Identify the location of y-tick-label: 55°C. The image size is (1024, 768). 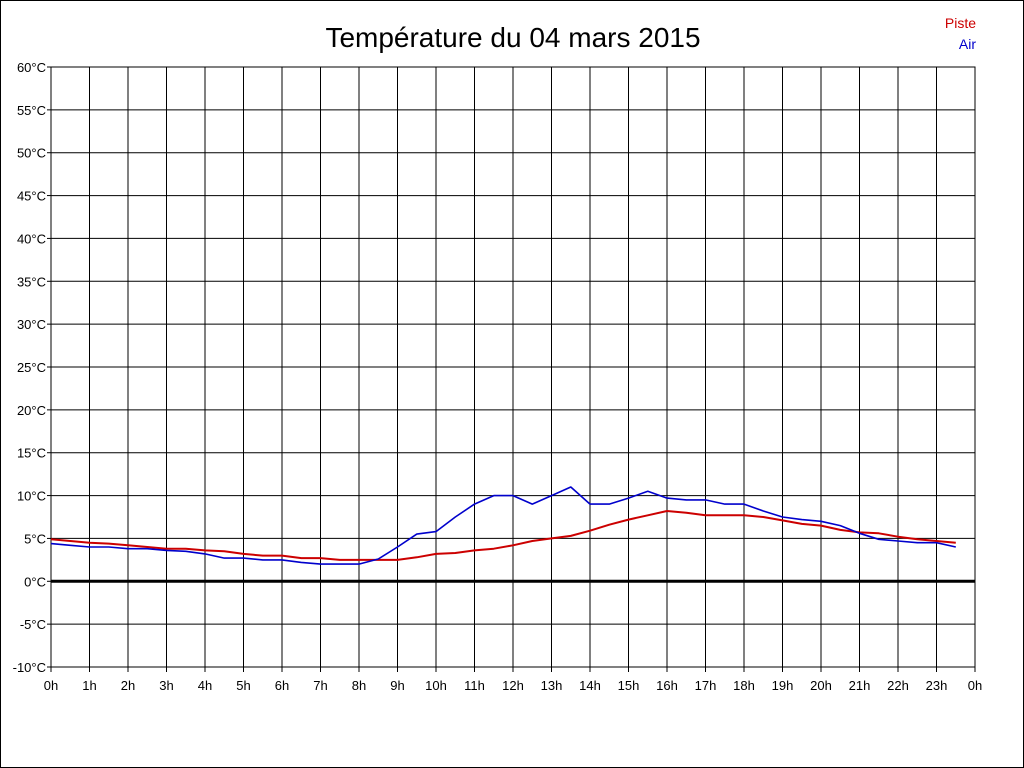
(31, 110).